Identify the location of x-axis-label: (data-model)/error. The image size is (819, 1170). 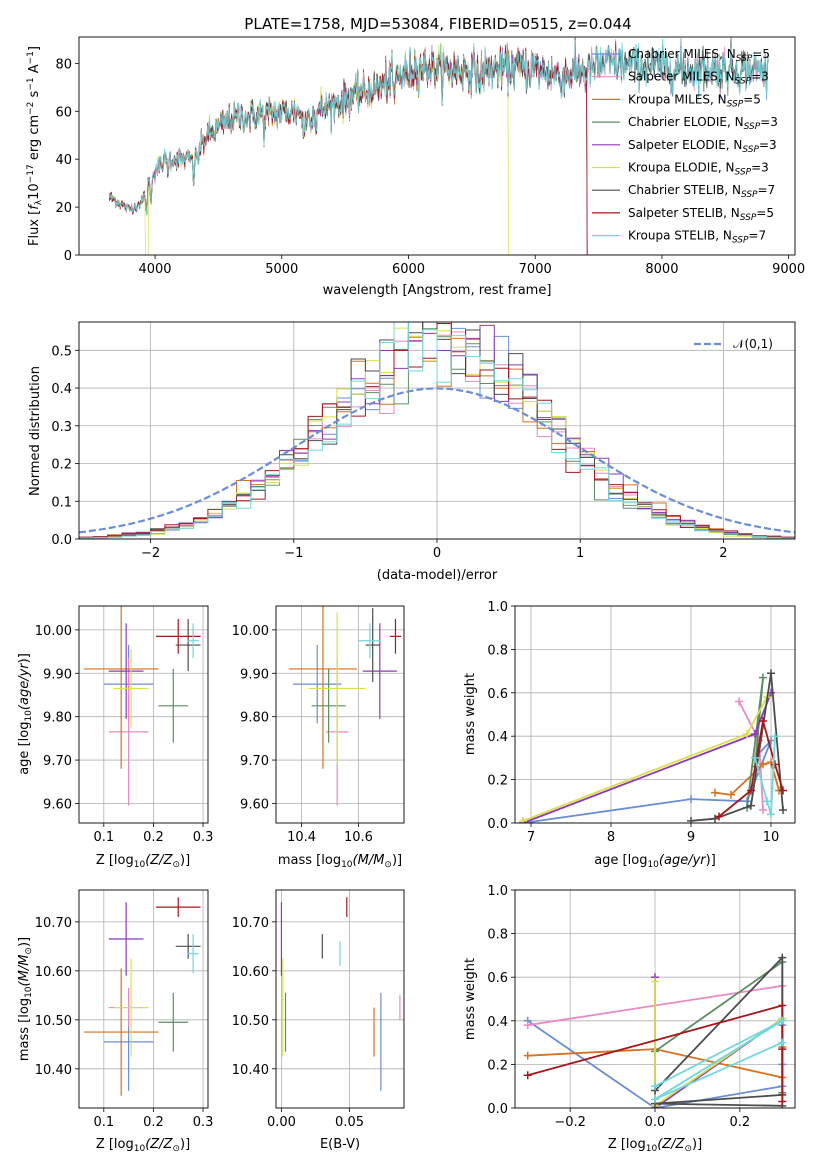
(437, 575).